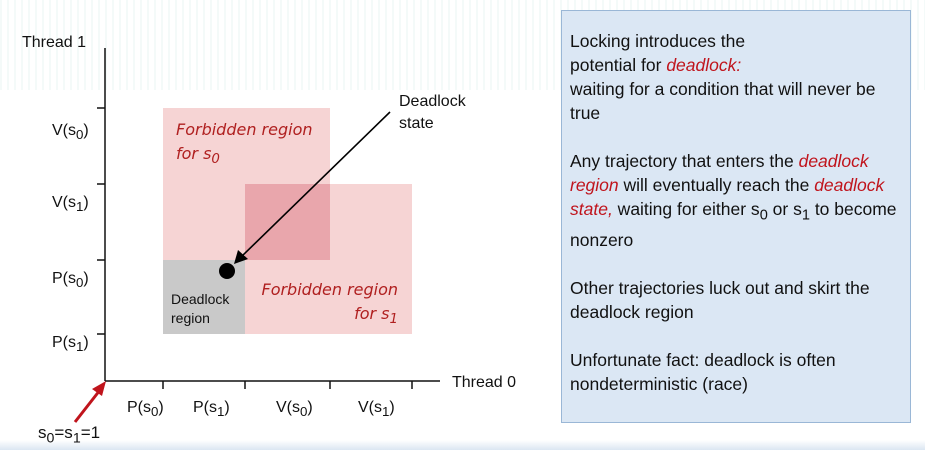 The height and width of the screenshot is (450, 925). I want to click on deadlock-arrowhead, so click(241, 257).